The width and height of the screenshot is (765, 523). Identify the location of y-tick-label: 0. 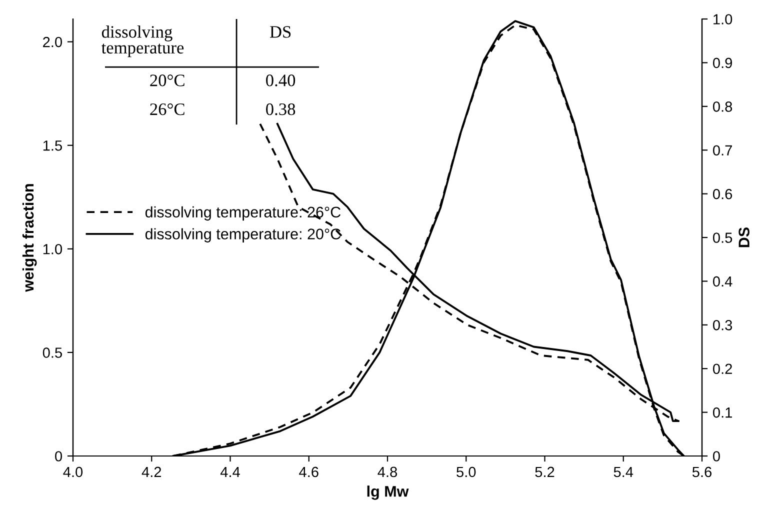
(58, 456).